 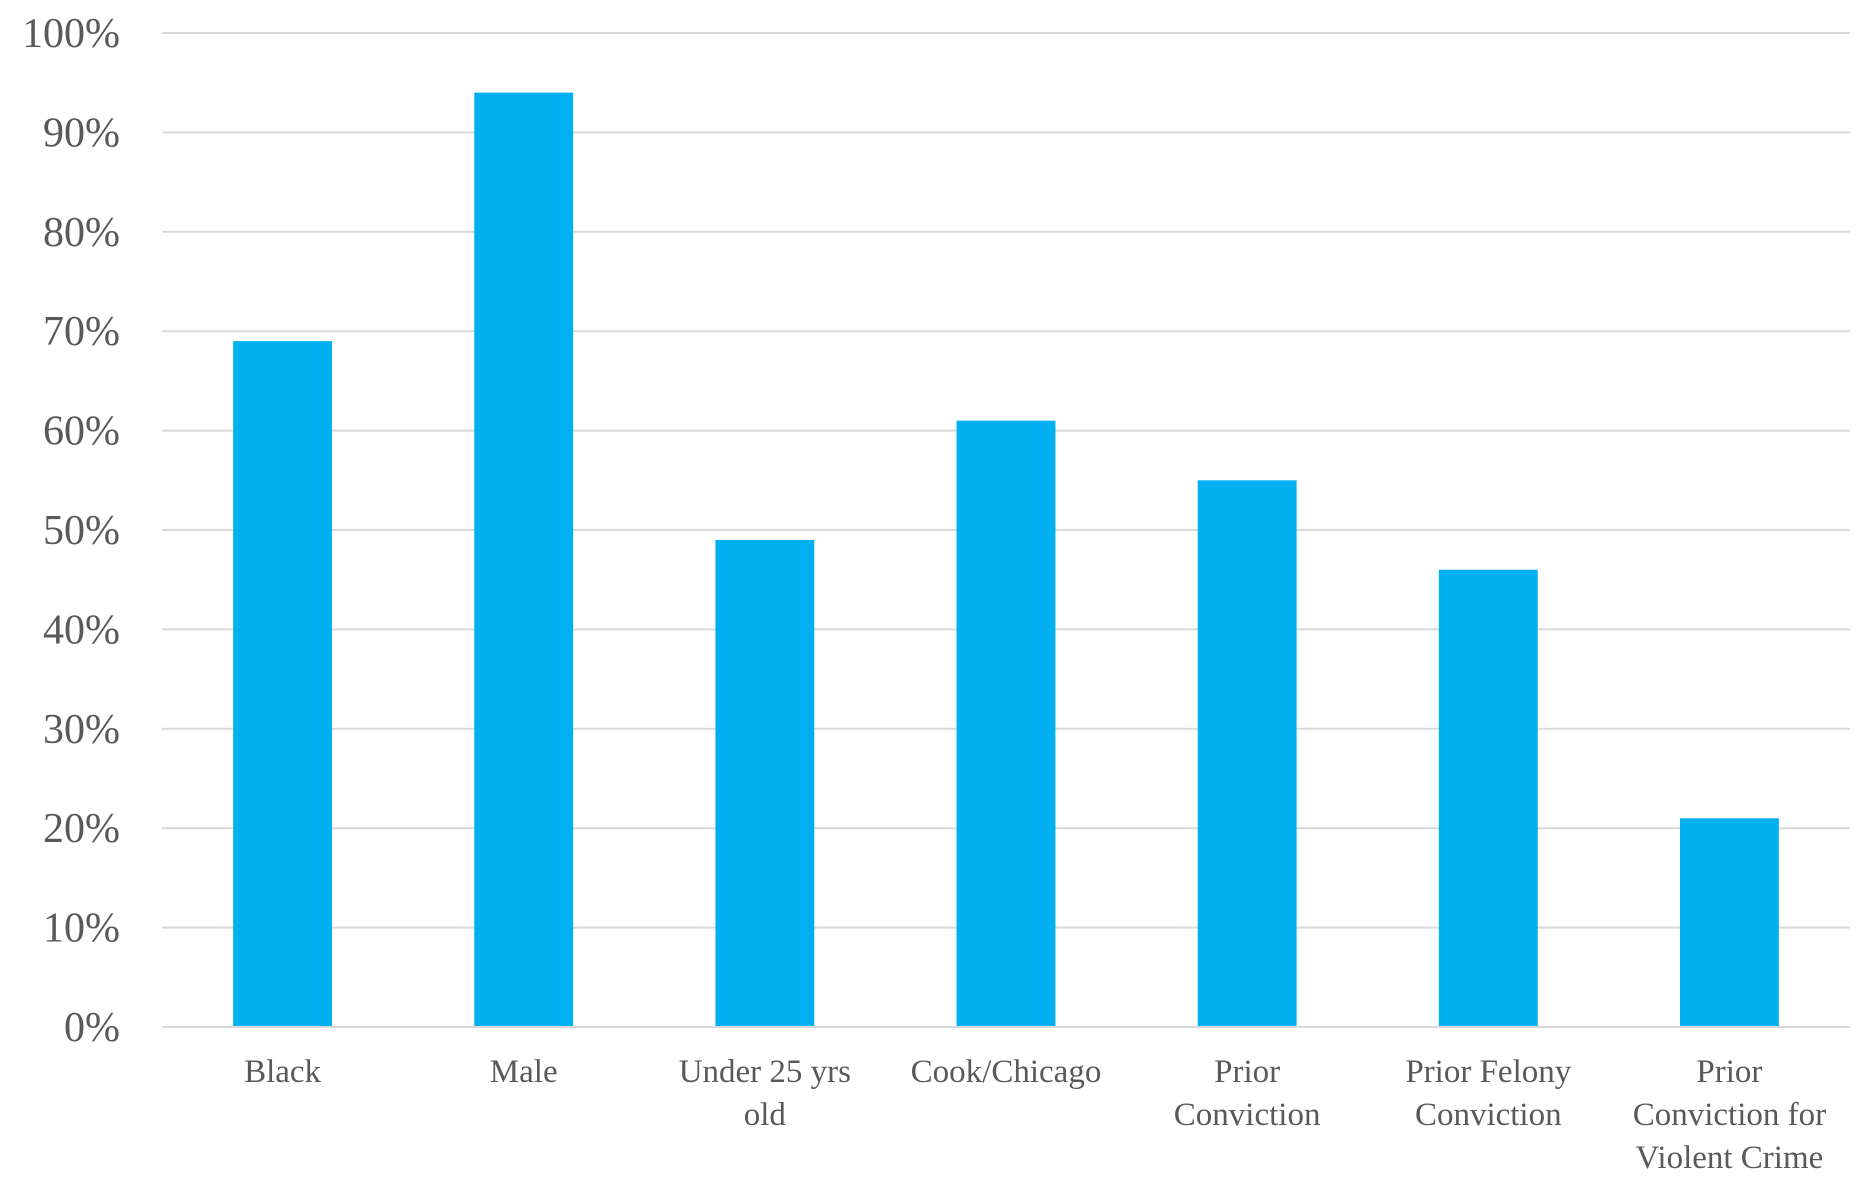 I want to click on y-tick-label: 10%, so click(x=81, y=929).